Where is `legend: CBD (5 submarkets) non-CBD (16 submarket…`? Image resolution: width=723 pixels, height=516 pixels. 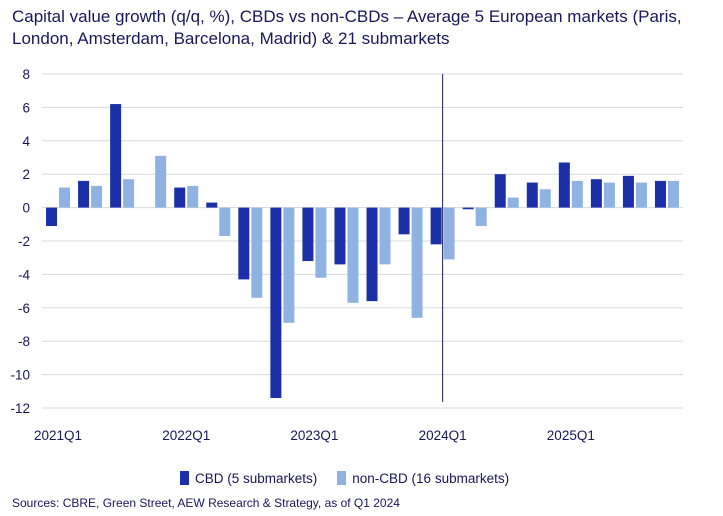 legend: CBD (5 submarkets) non-CBD (16 submarket… is located at coordinates (354, 478).